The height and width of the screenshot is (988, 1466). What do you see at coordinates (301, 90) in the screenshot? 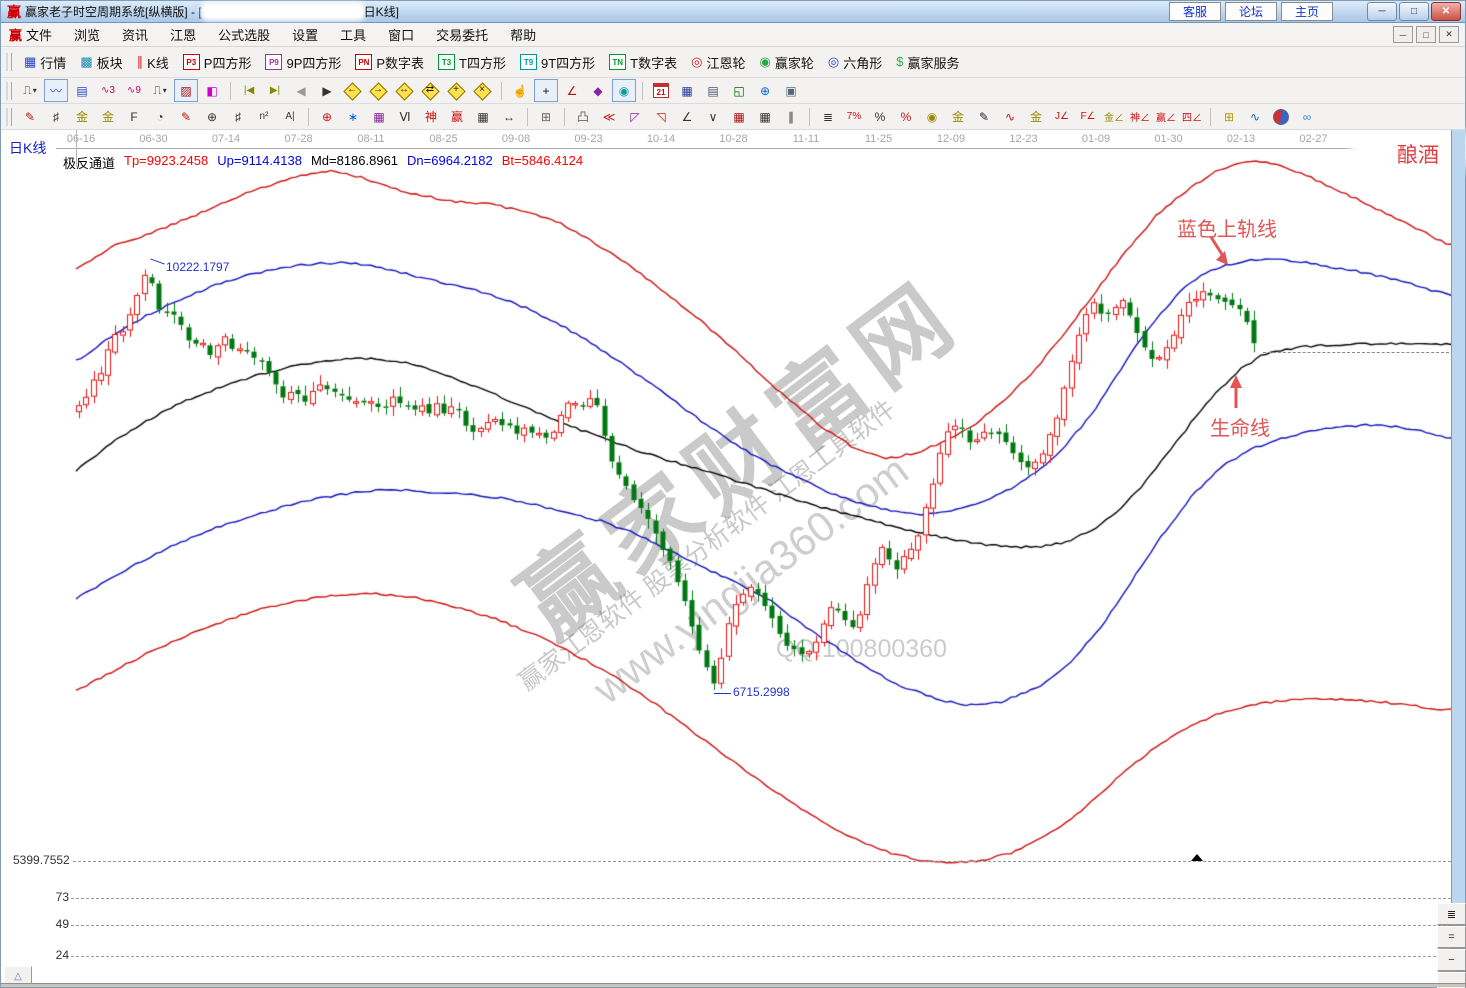
I see `prev-bar-button: ◀` at bounding box center [301, 90].